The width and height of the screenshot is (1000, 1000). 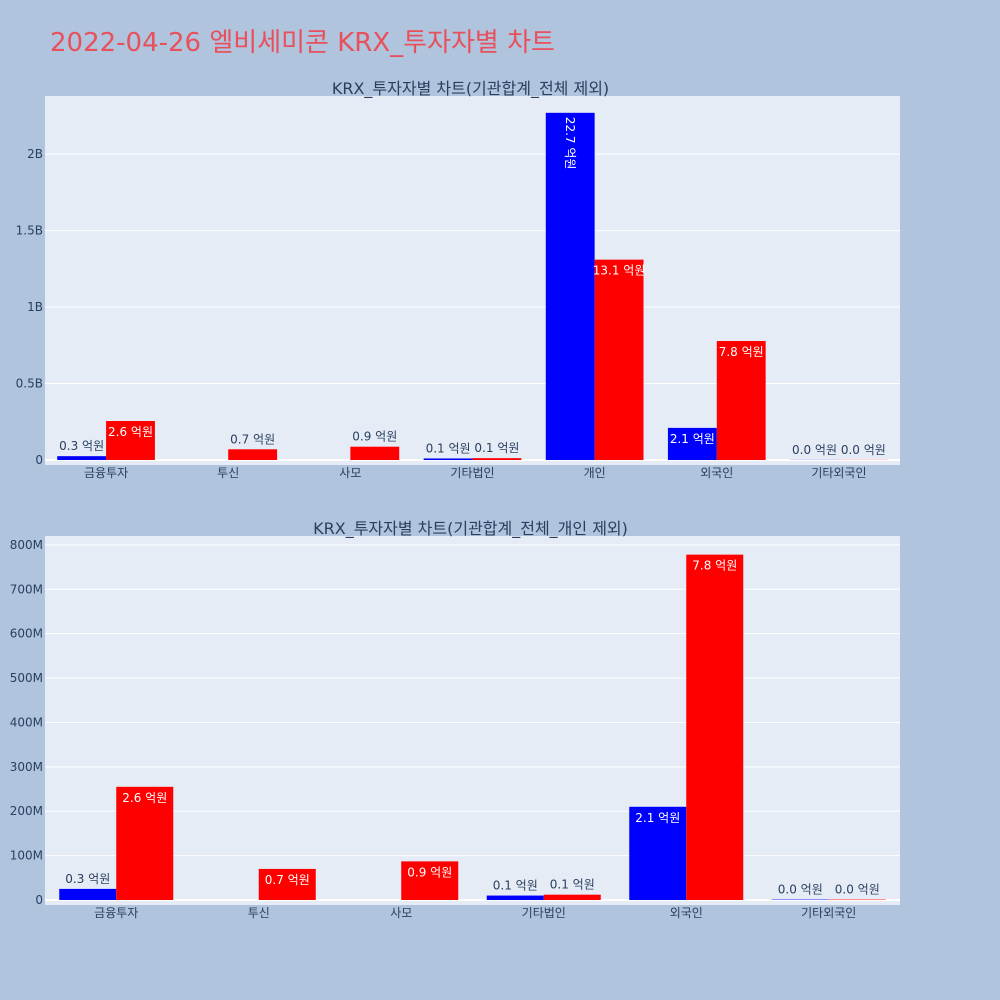 What do you see at coordinates (26, 678) in the screenshot?
I see `y-tick-label: 500M` at bounding box center [26, 678].